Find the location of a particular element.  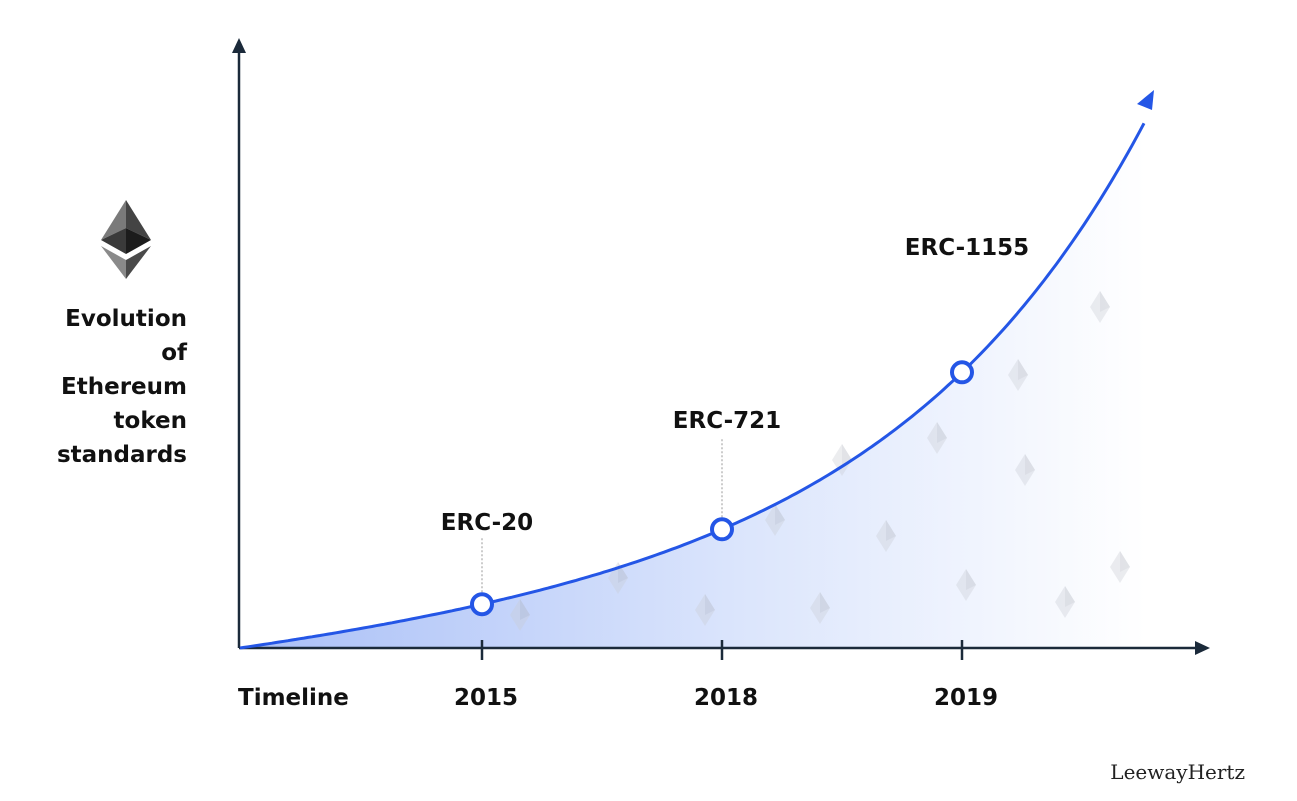

y-label-line: Ethereum is located at coordinates (124, 387).